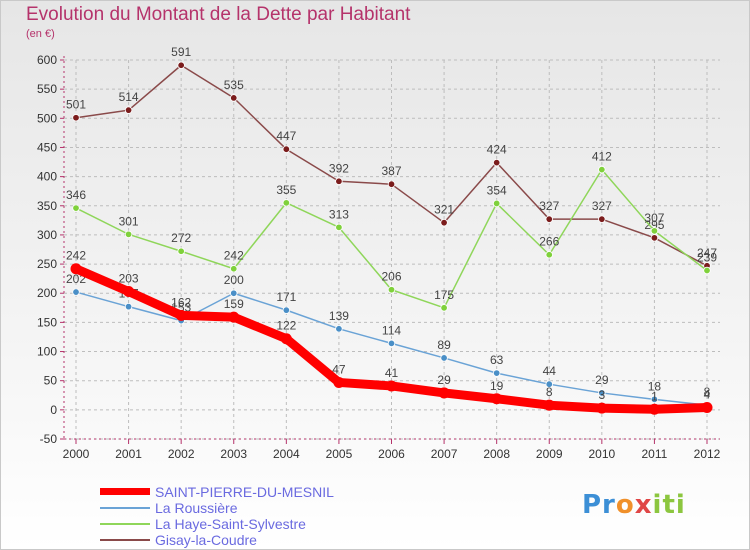 This screenshot has height=550, width=750. I want to click on data-label: 3, so click(601, 395).